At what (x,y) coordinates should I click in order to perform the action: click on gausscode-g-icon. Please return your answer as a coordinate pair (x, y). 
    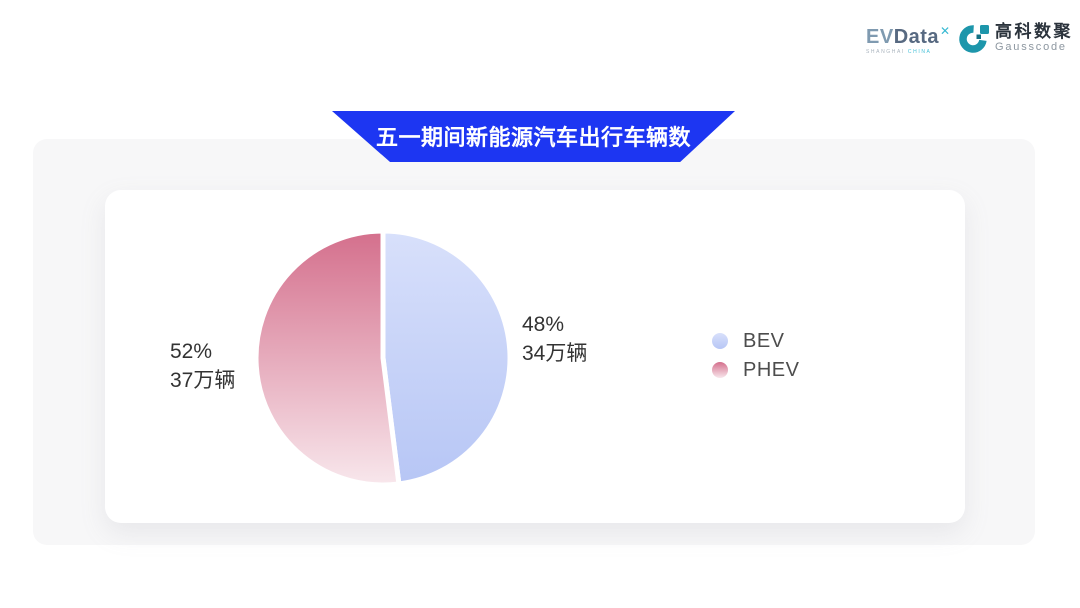
    Looking at the image, I should click on (974, 39).